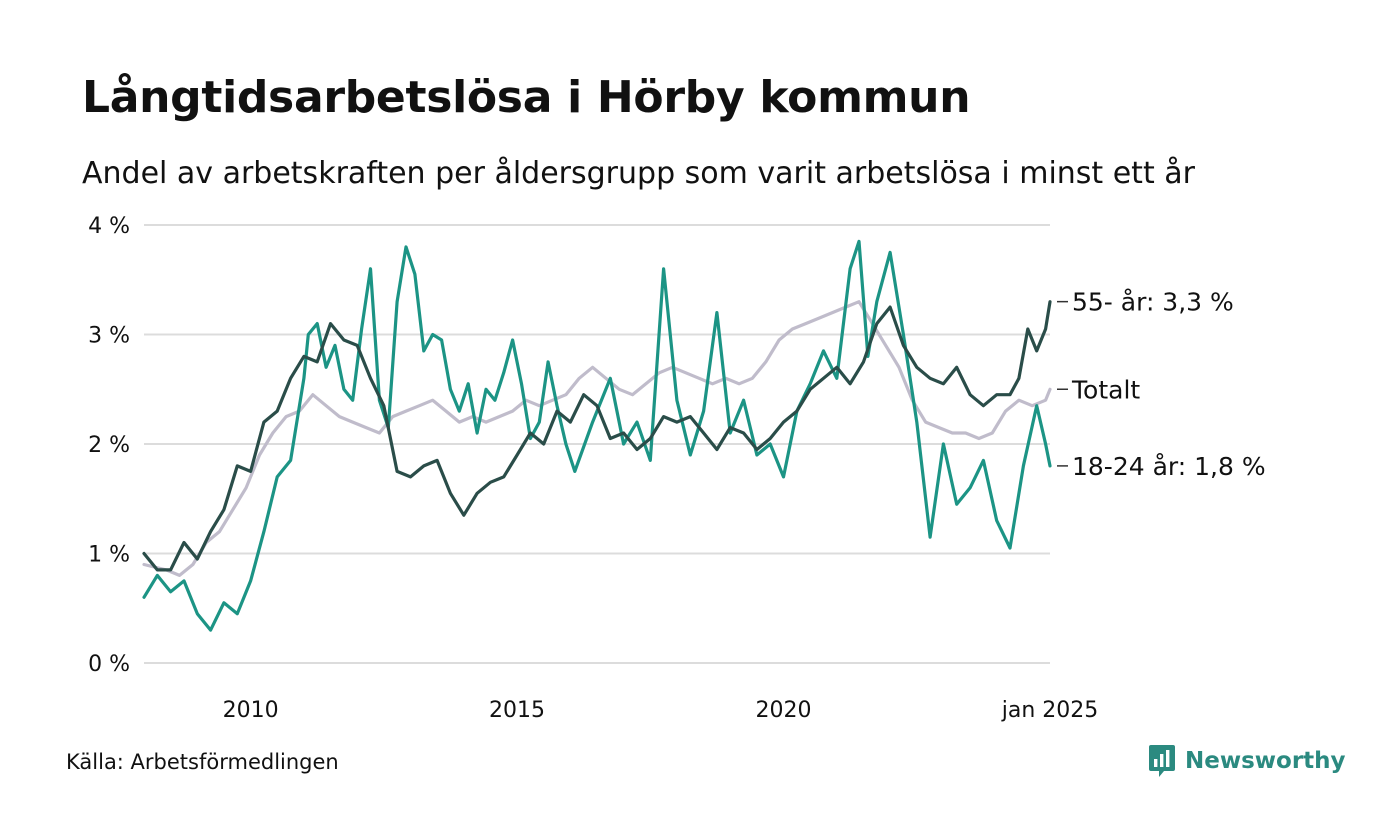  I want to click on y-tick-label: 3 %, so click(109, 336).